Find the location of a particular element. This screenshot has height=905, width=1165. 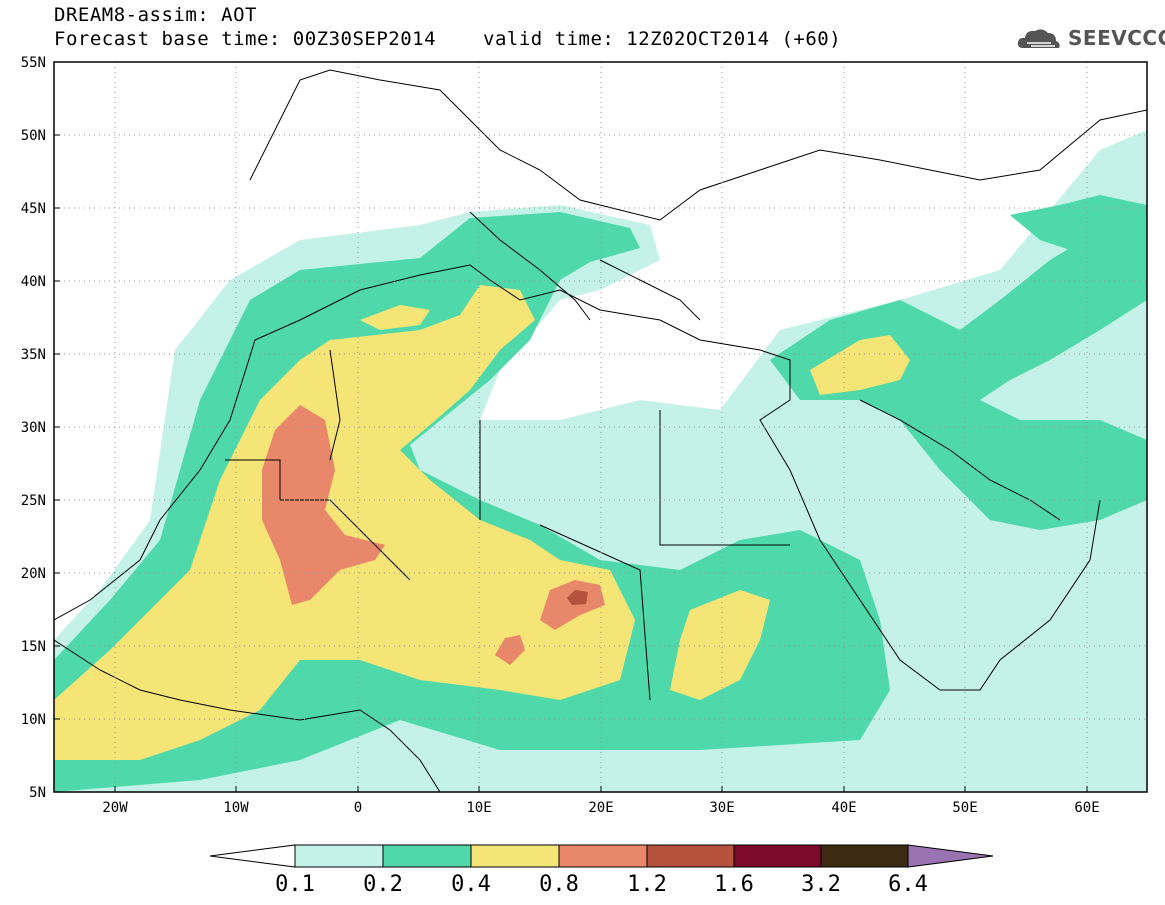

colorbar is located at coordinates (601, 856).